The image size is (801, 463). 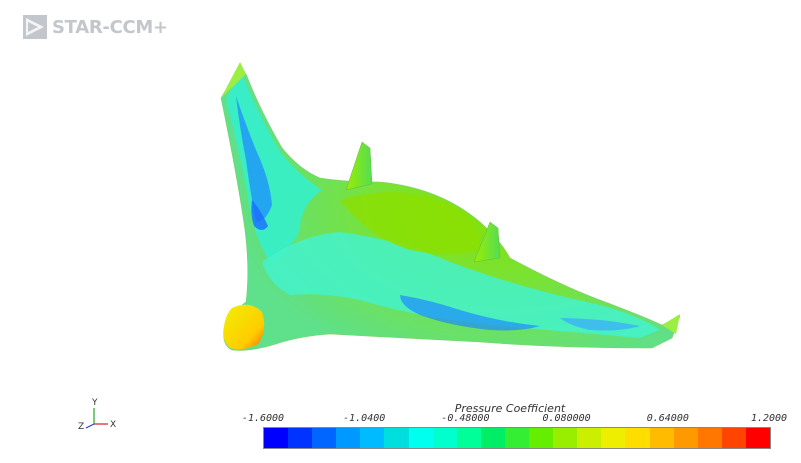 I want to click on legend-tick-label: 0.64000, so click(x=667, y=418).